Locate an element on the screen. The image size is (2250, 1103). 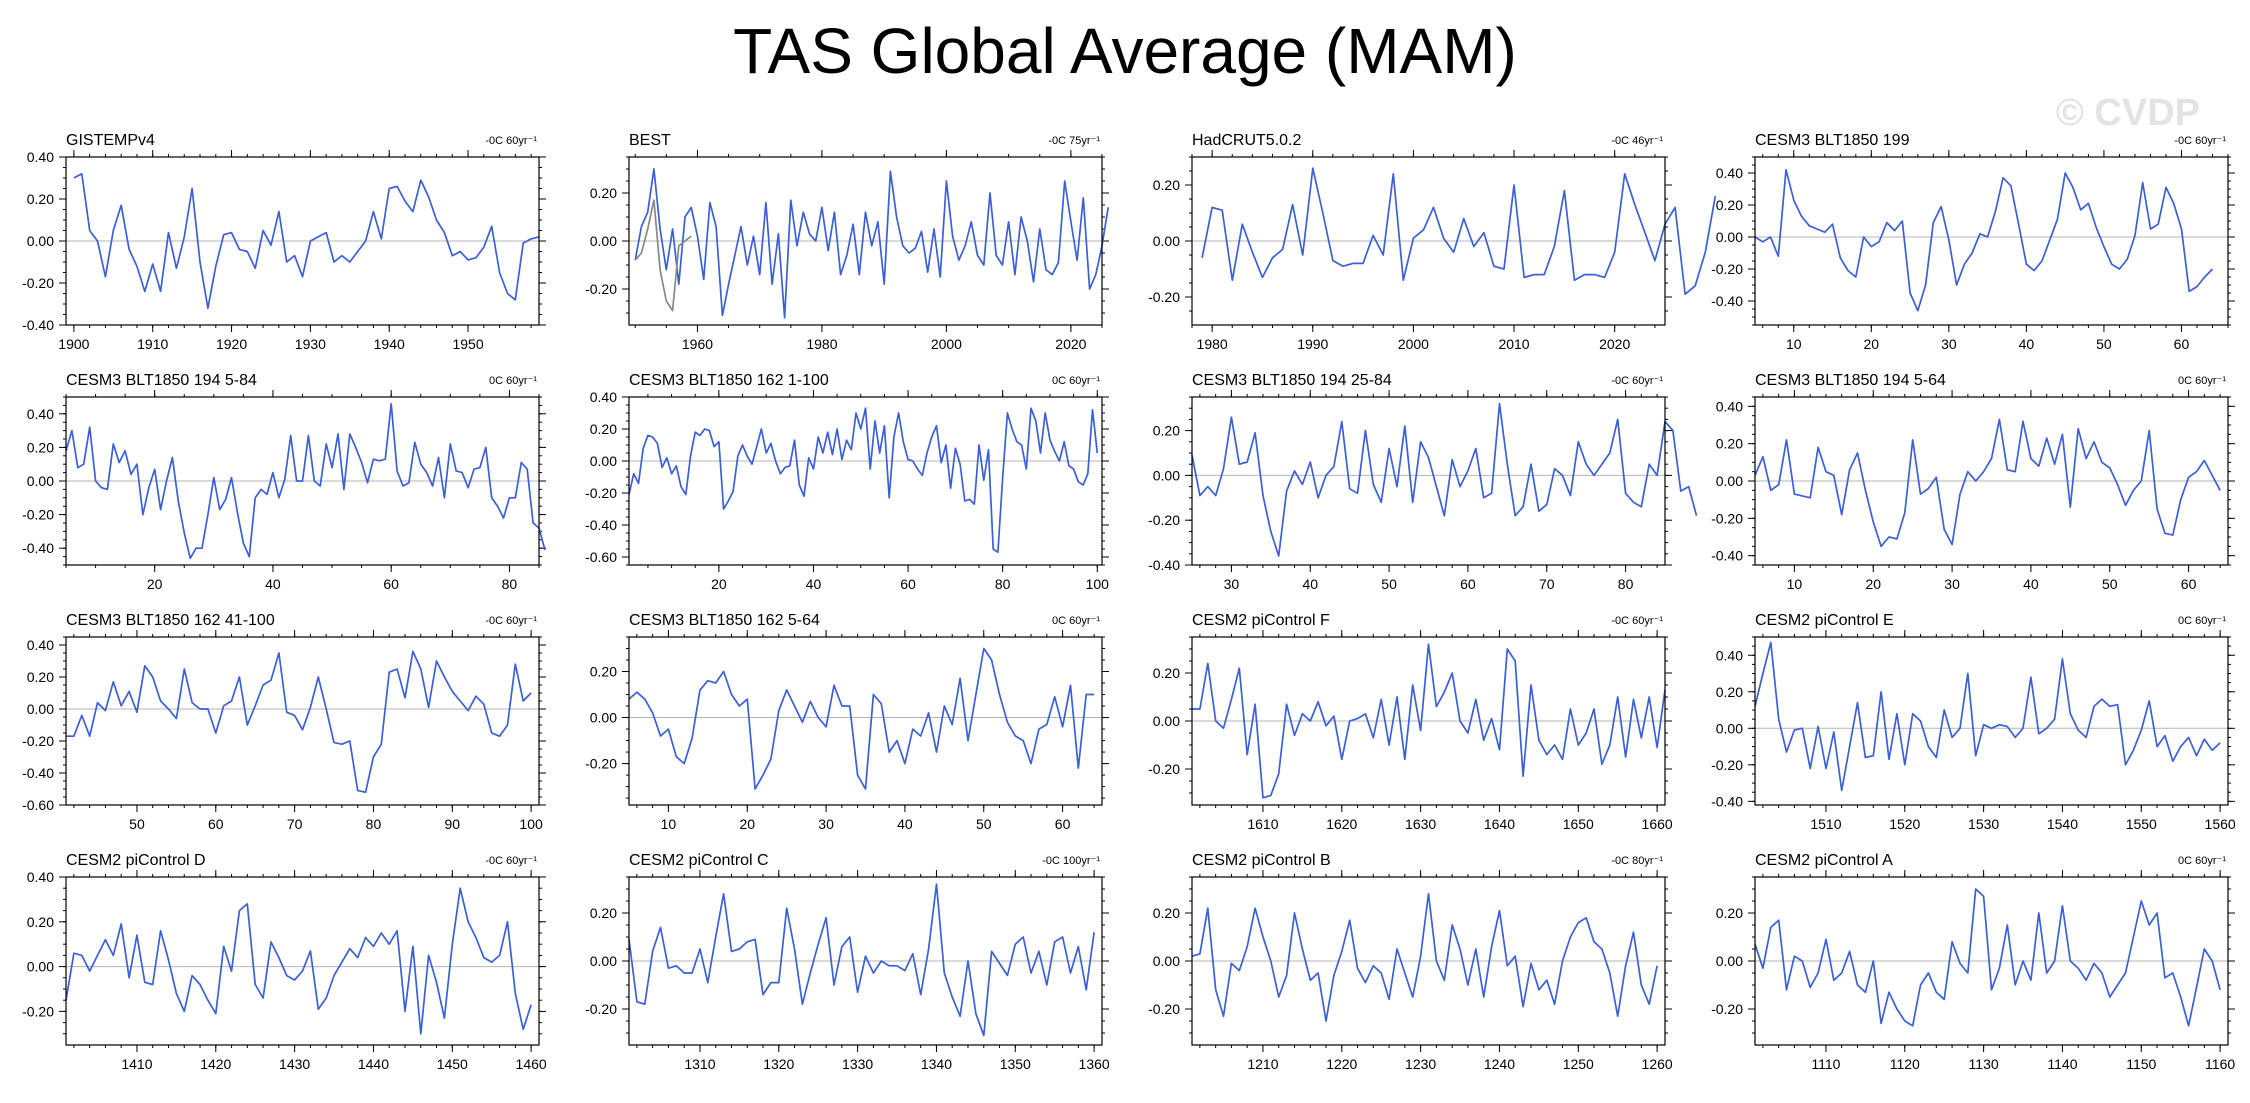
panel-title: CESM2 piControl F is located at coordinates (1261, 620).